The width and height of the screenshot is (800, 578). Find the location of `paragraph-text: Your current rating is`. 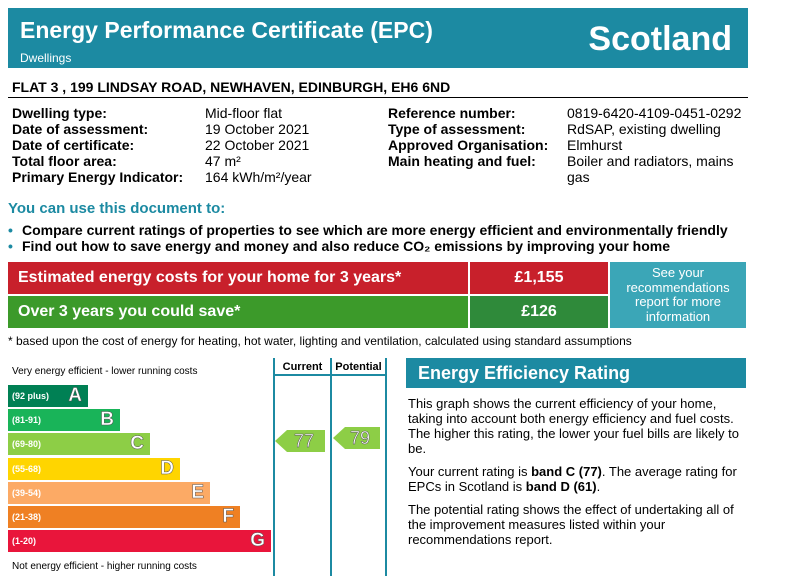

paragraph-text: Your current rating is is located at coordinates (470, 471).